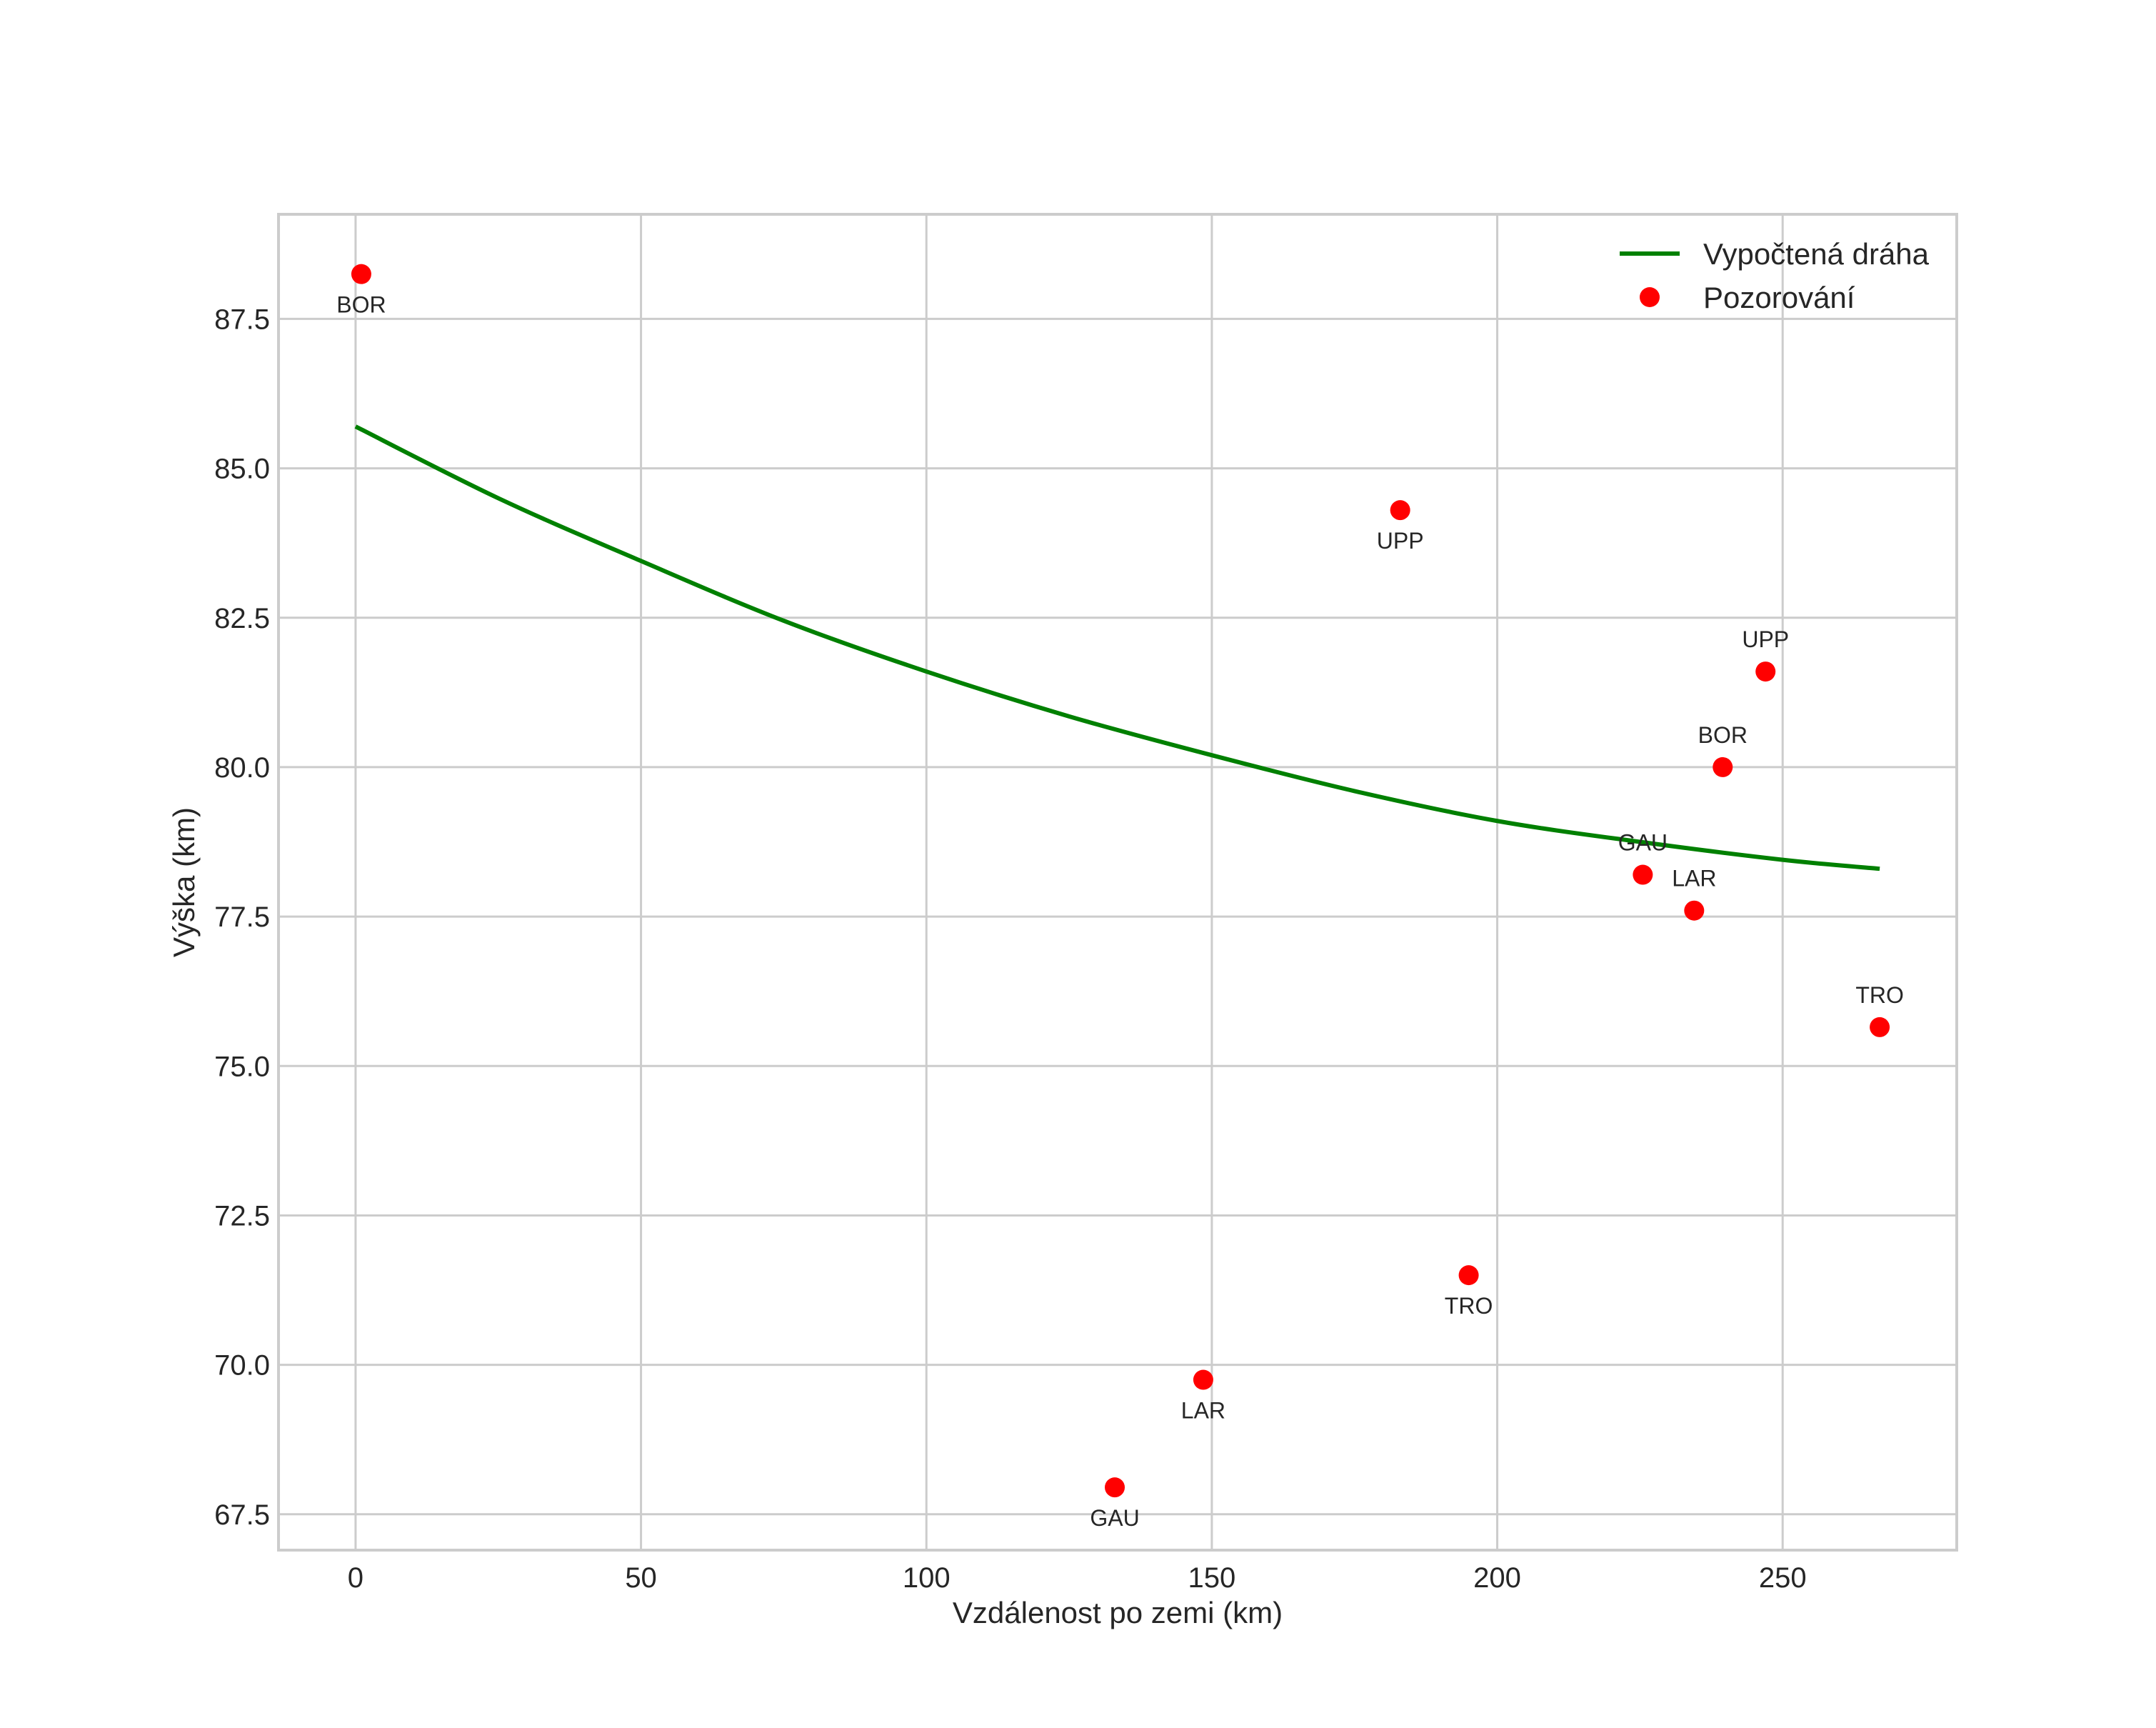  I want to click on y-tick-label: 70.0, so click(242, 1366).